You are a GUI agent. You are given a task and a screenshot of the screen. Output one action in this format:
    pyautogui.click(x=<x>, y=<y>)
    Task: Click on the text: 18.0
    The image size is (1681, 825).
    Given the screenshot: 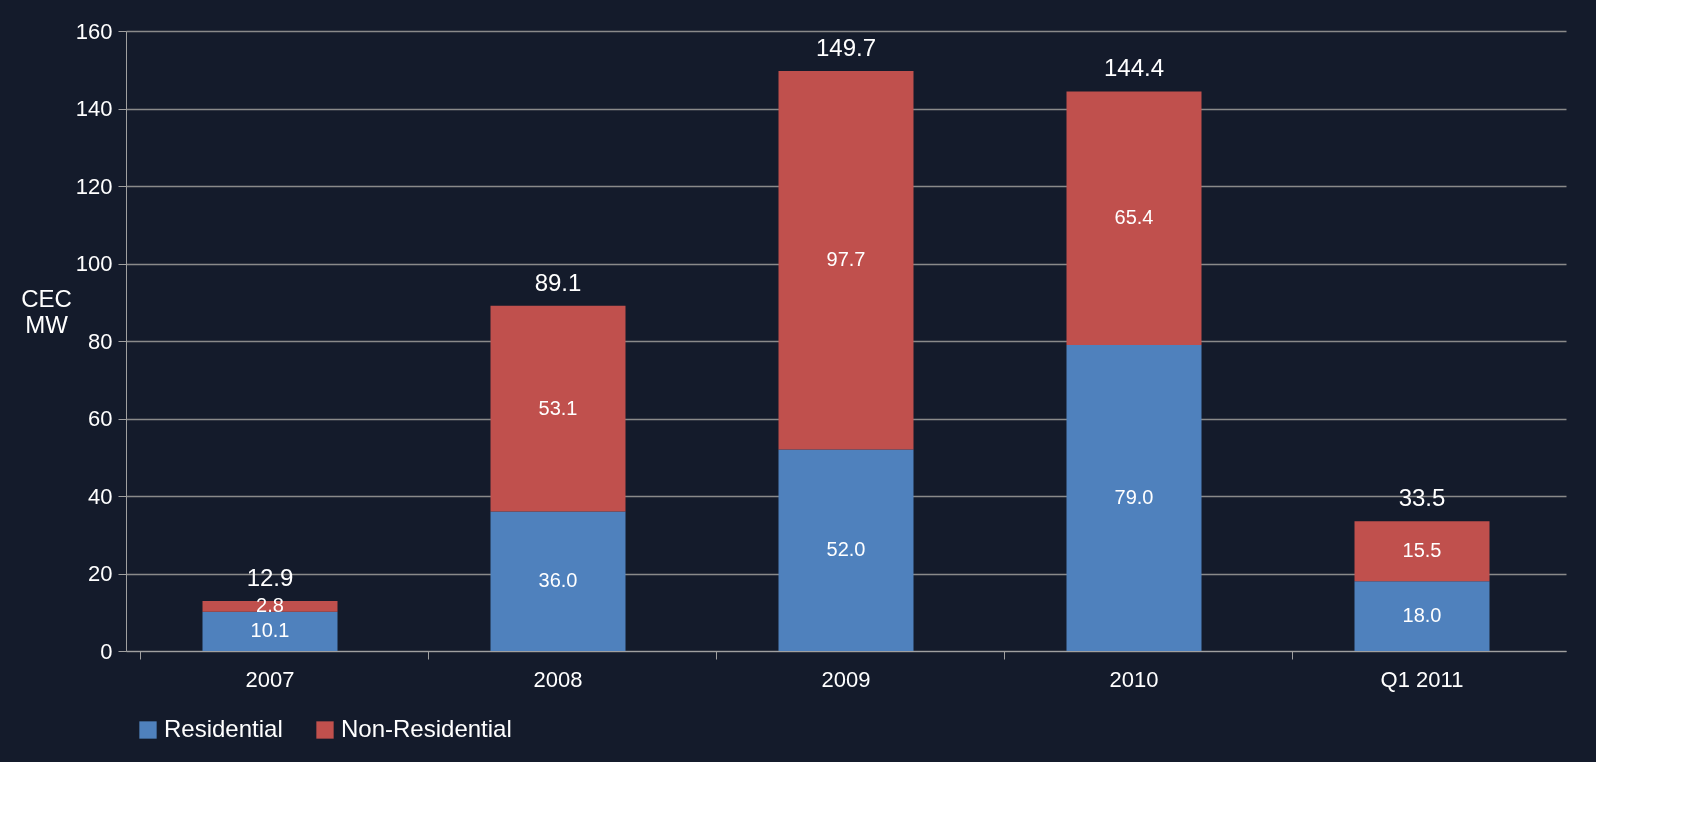 What is the action you would take?
    pyautogui.click(x=1422, y=615)
    